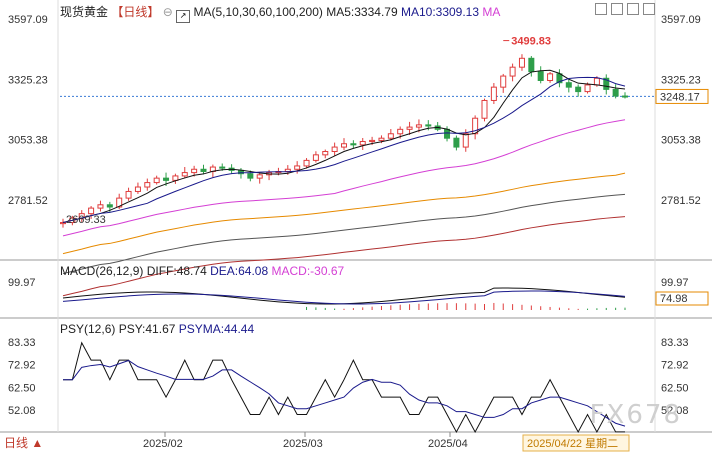 This screenshot has width=712, height=454. I want to click on y-tick-right: 3325.23, so click(681, 80).